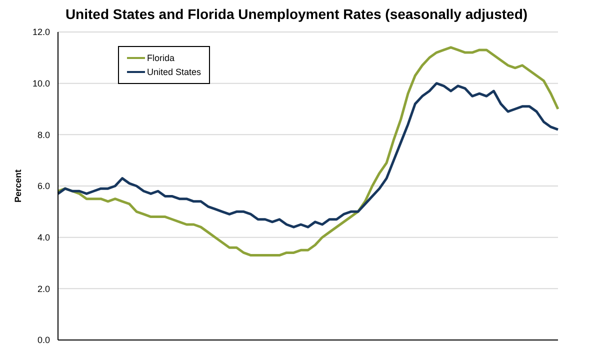 Image resolution: width=593 pixels, height=348 pixels. I want to click on y-tick-label: 2.0, so click(43, 289).